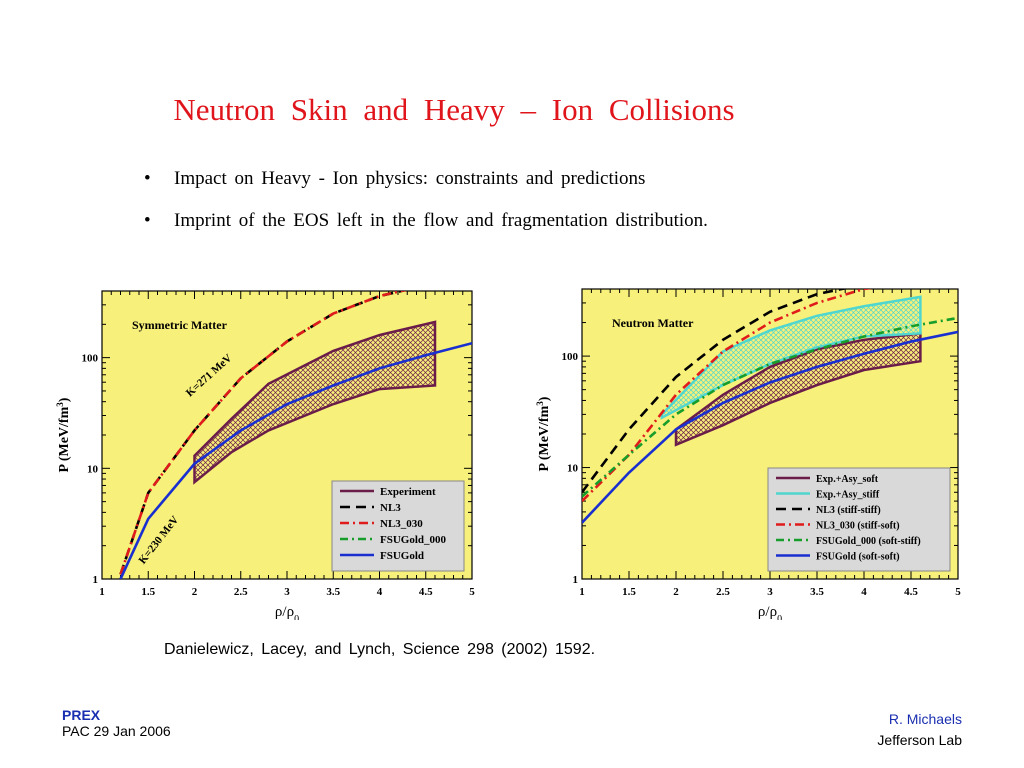 The width and height of the screenshot is (1024, 768). I want to click on panel-label: Neutron Matter, so click(653, 323).